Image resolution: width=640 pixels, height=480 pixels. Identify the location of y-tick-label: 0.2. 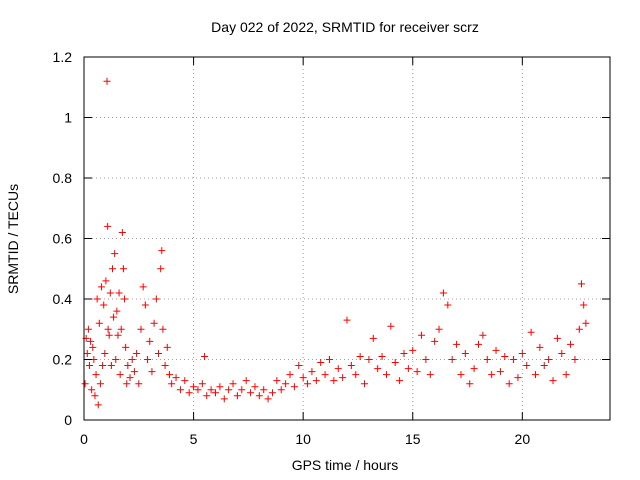
(63, 360).